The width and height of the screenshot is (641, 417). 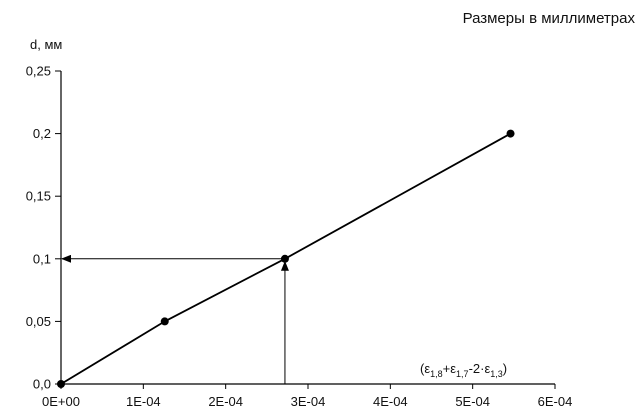 What do you see at coordinates (175, 319) in the screenshot?
I see `annotation-arrows` at bounding box center [175, 319].